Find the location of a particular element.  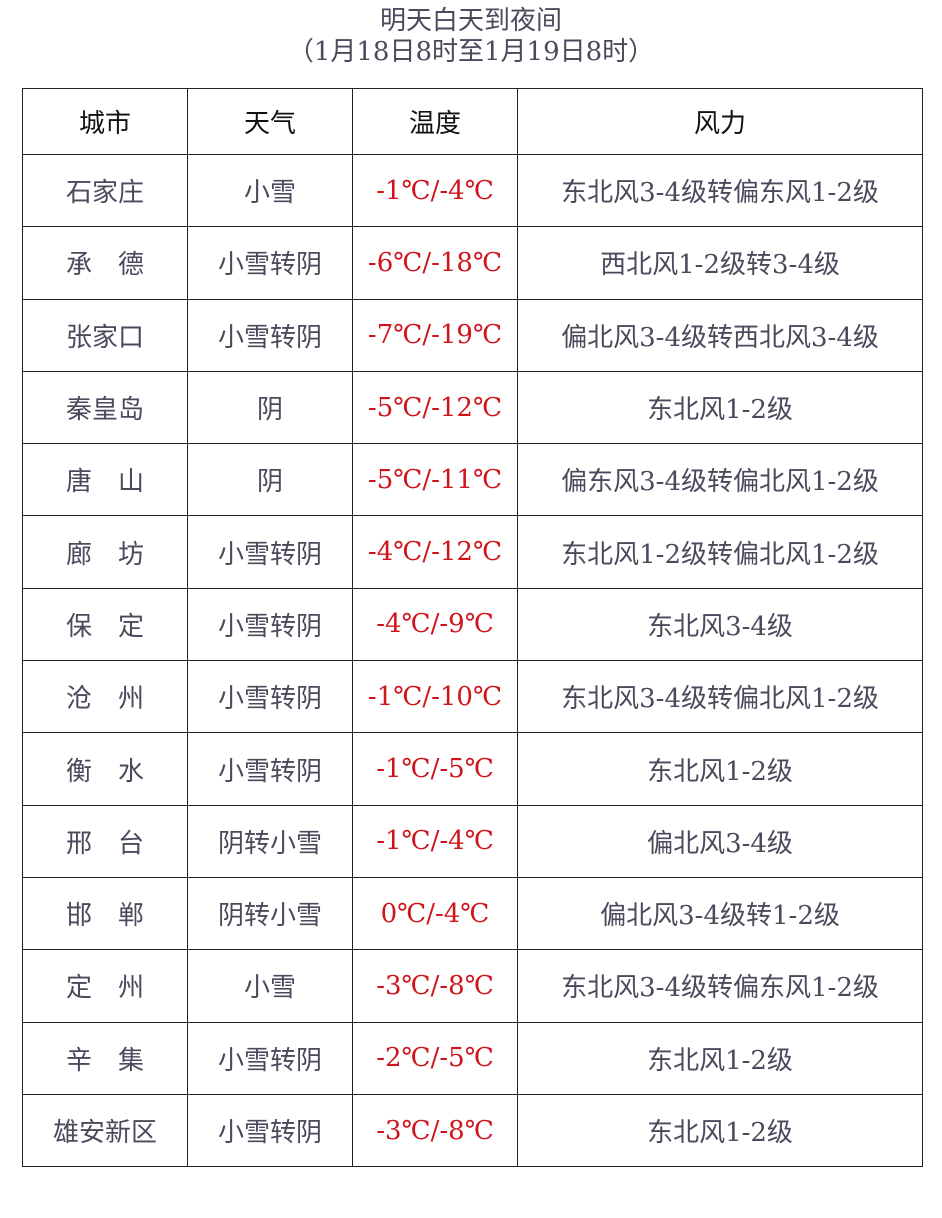

temperature-cell: -4℃/-9℃ is located at coordinates (435, 624).